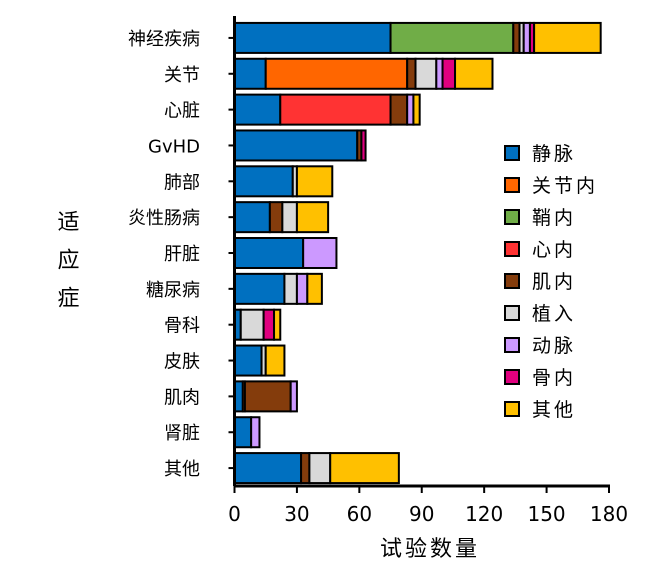 The image size is (670, 579). What do you see at coordinates (430, 549) in the screenshot?
I see `x-axis-label: 试验数量` at bounding box center [430, 549].